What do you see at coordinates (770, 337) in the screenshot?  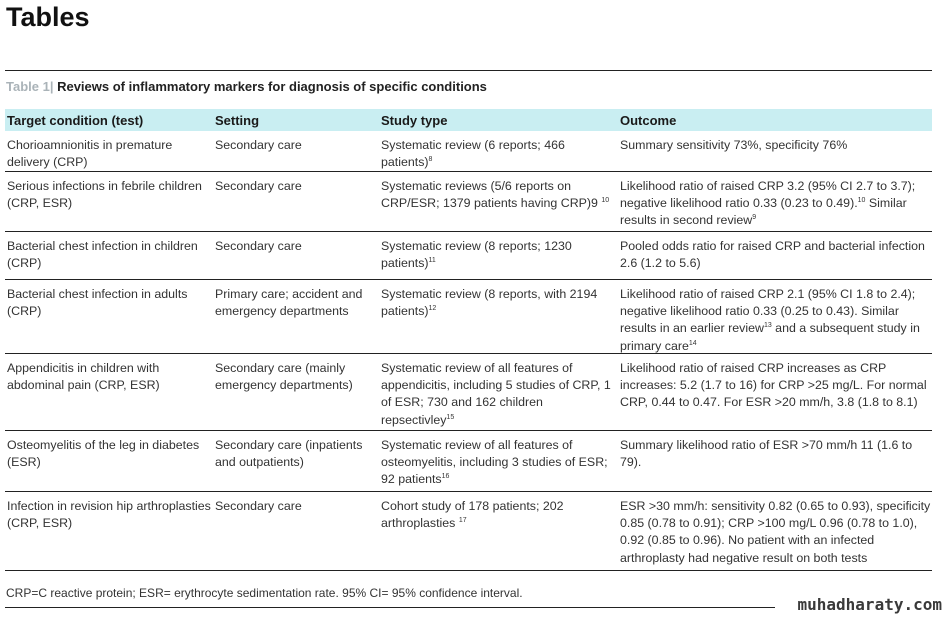 I see `cell-text: and a subsequent study in primary care` at bounding box center [770, 337].